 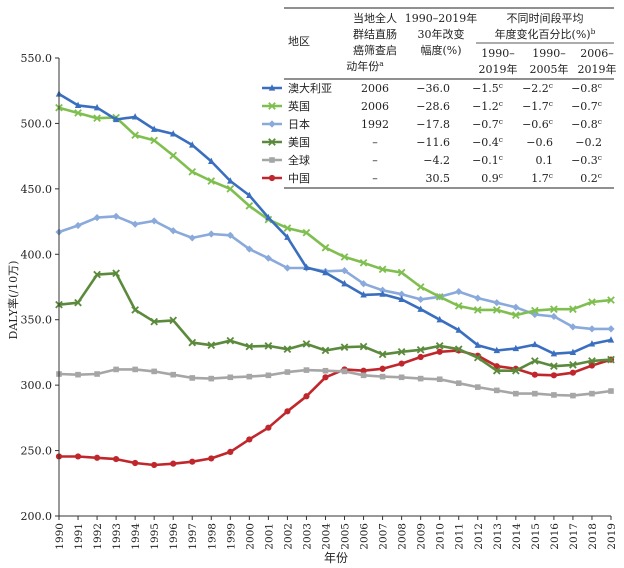 What do you see at coordinates (37, 385) in the screenshot?
I see `y-tick-label: 300.0` at bounding box center [37, 385].